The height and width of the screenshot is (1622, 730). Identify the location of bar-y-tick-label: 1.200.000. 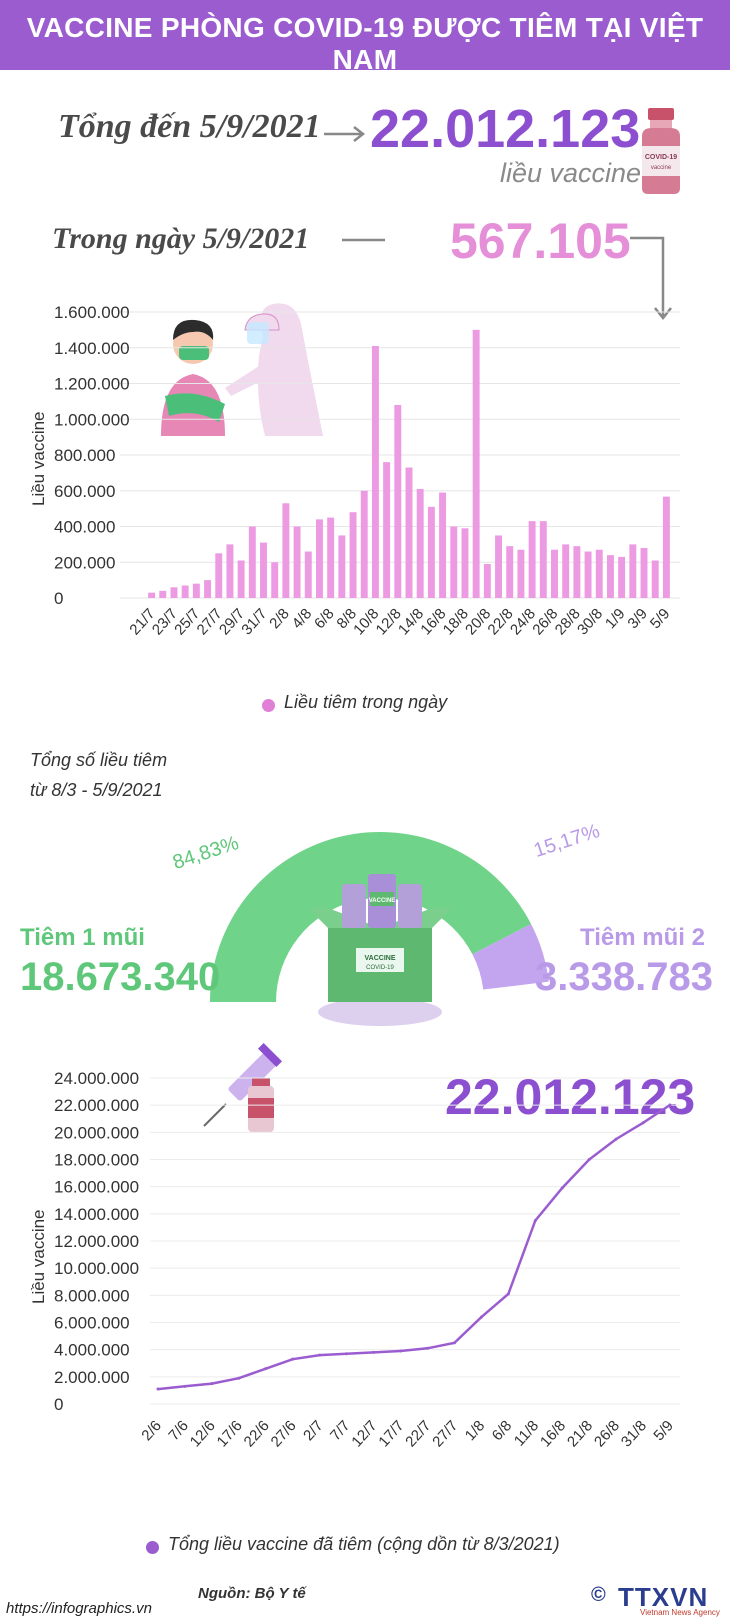
(92, 384).